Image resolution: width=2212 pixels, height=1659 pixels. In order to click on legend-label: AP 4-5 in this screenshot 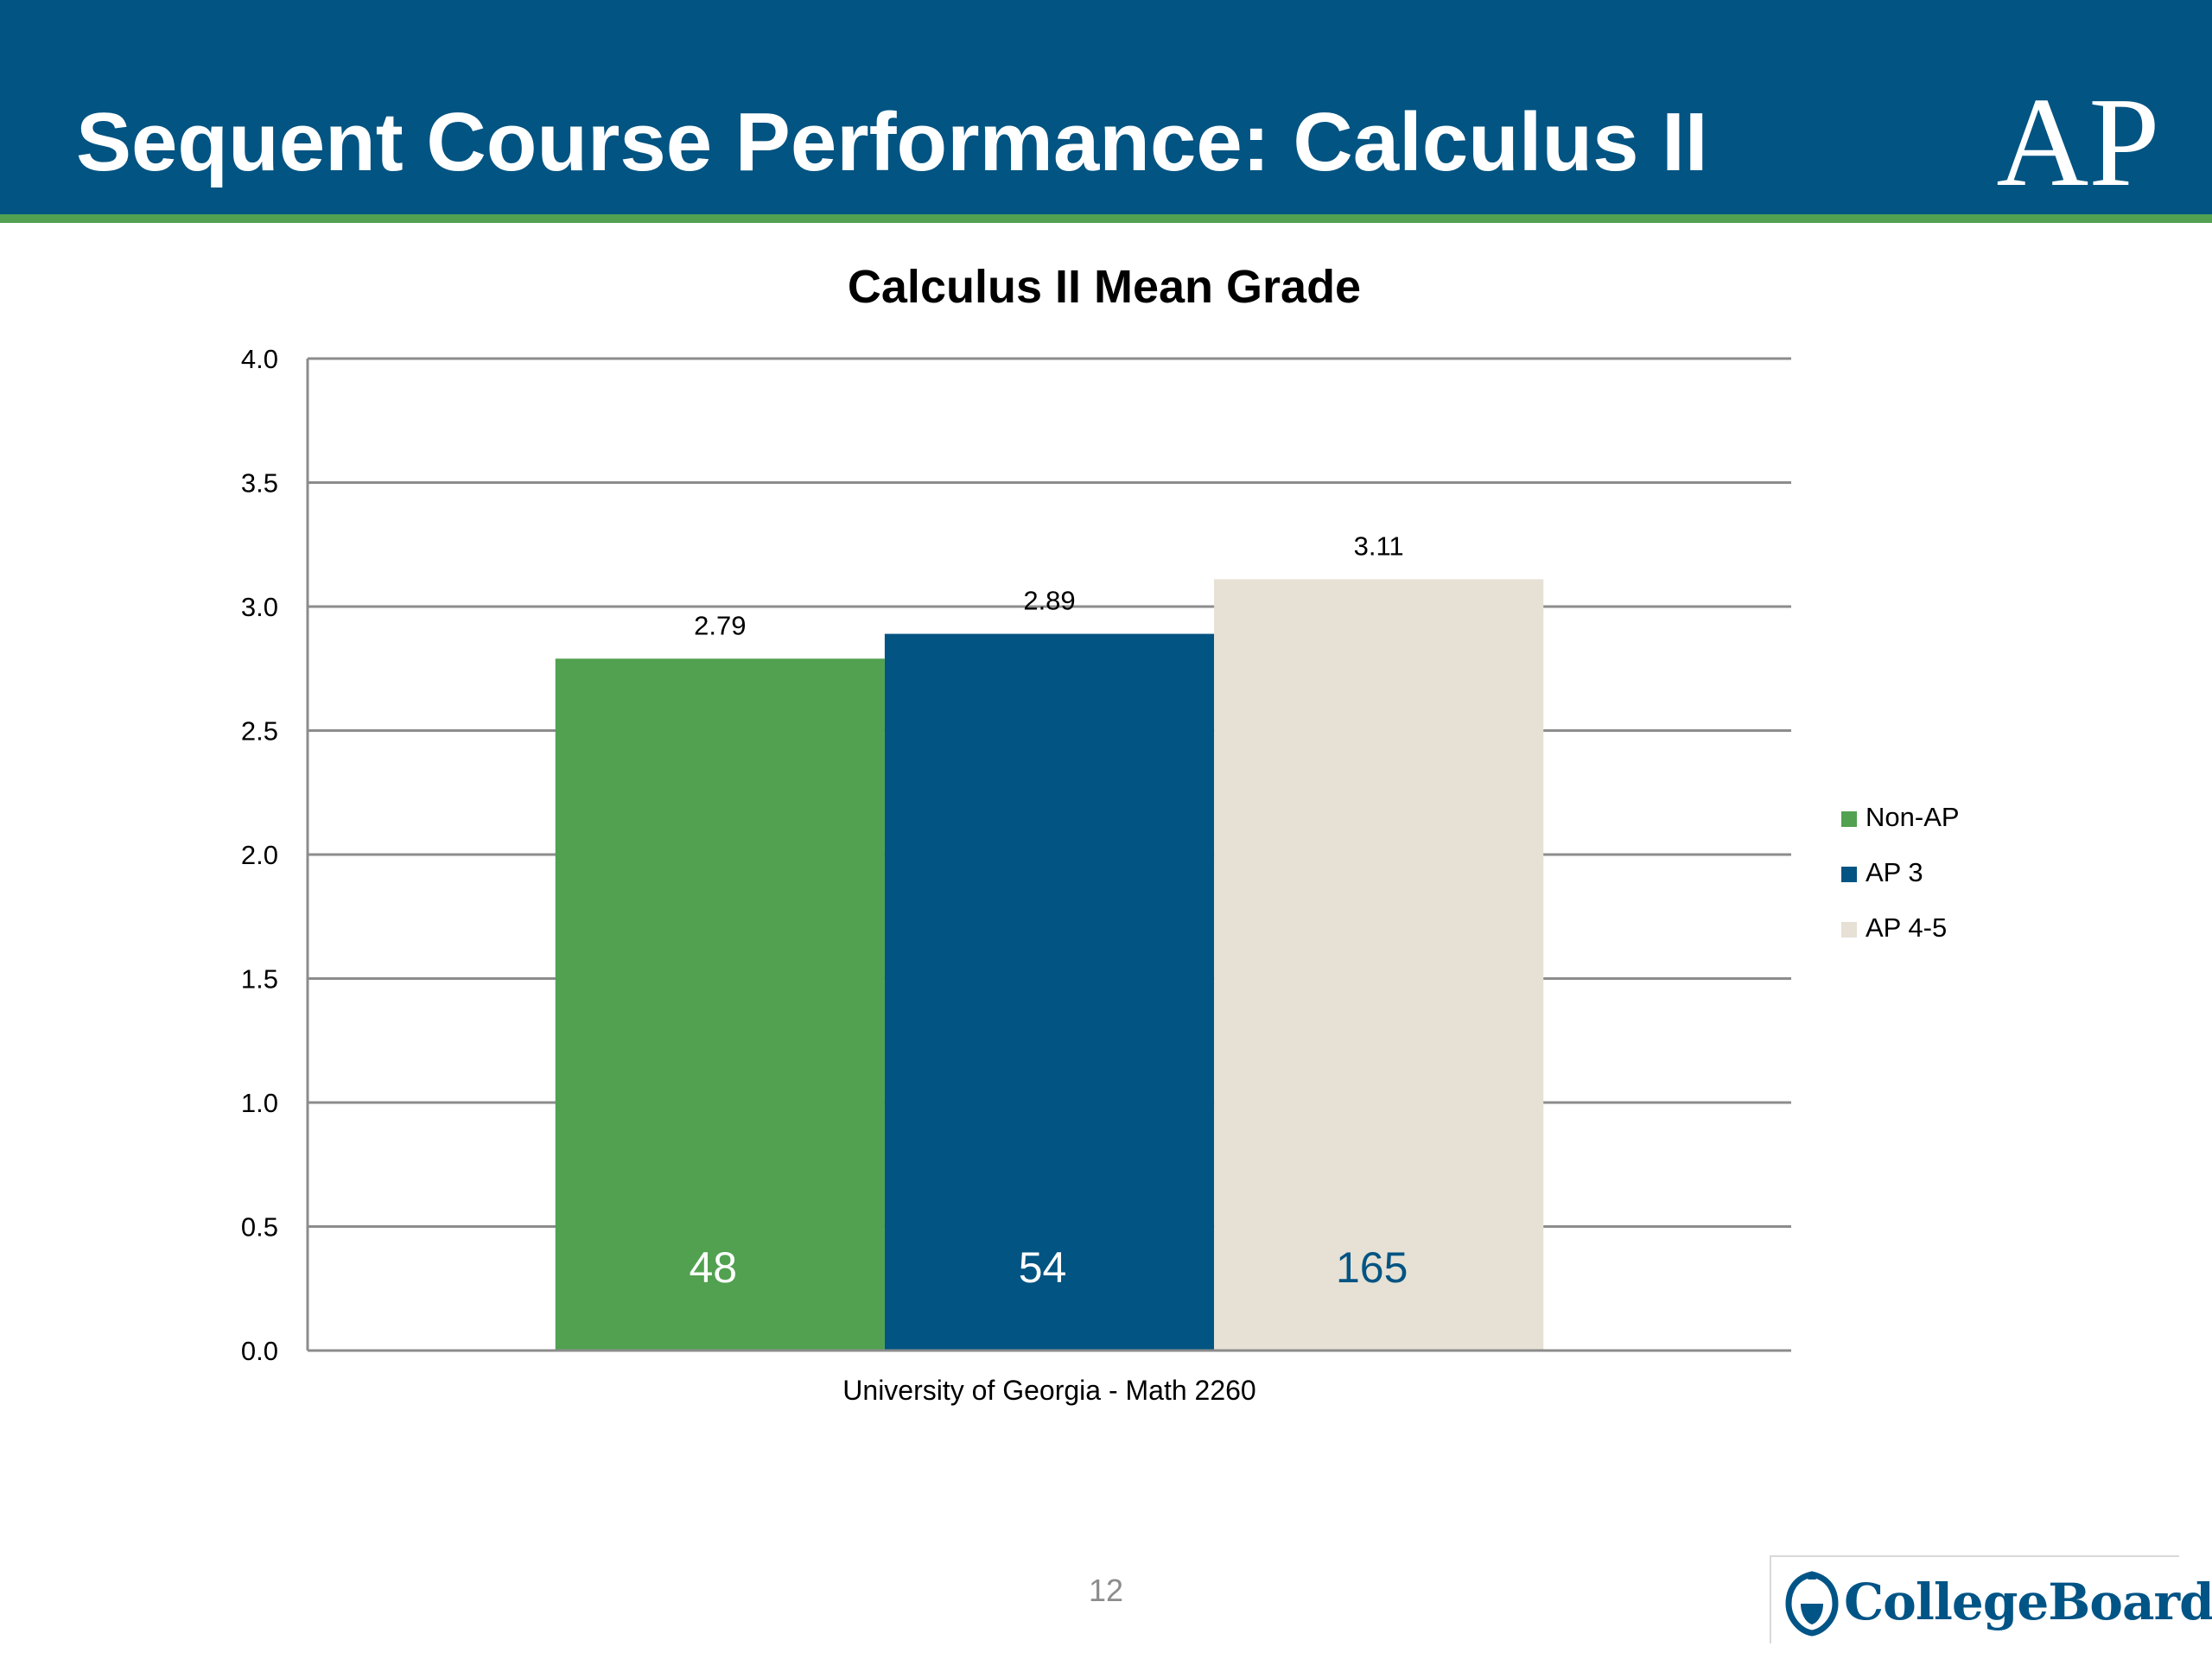, I will do `click(1906, 928)`.